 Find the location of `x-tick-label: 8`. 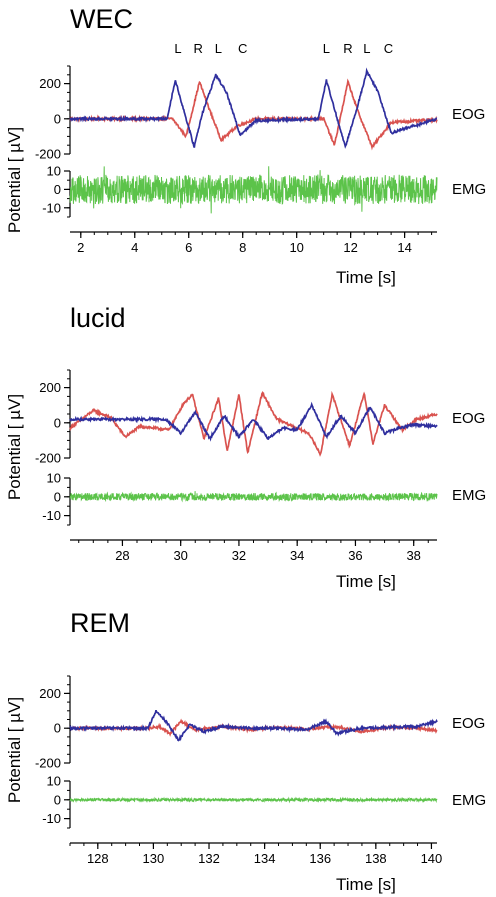

x-tick-label: 8 is located at coordinates (242, 247).